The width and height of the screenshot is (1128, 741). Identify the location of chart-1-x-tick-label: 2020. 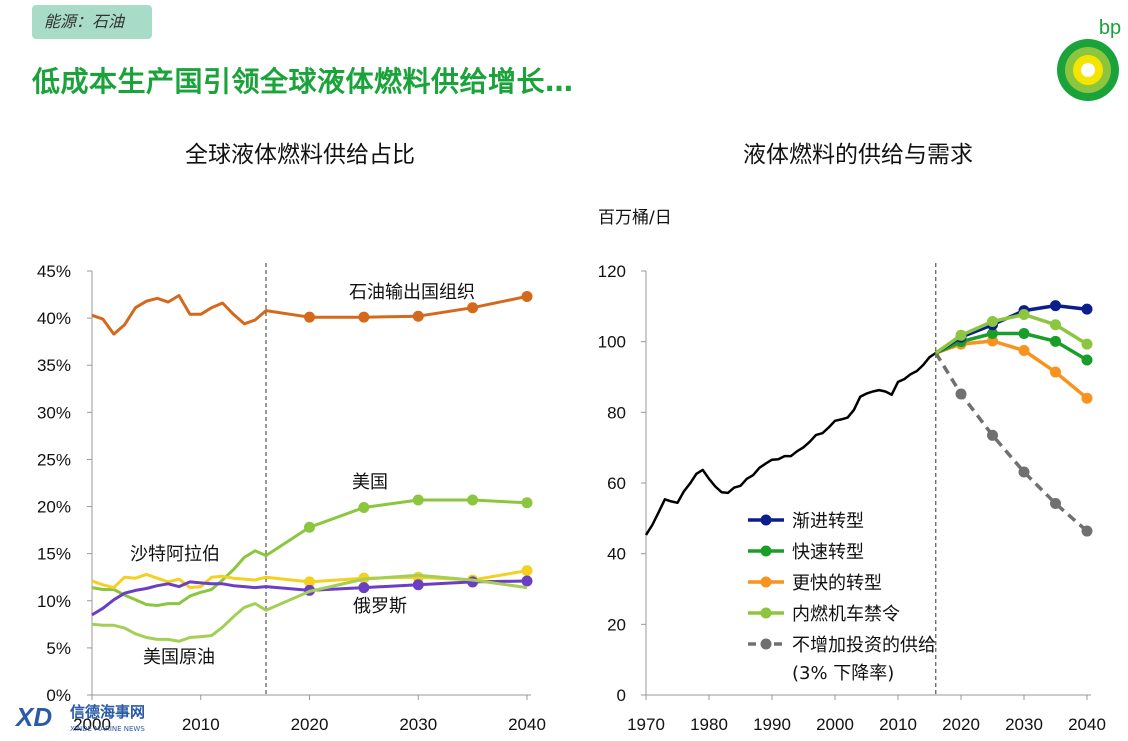
(310, 724).